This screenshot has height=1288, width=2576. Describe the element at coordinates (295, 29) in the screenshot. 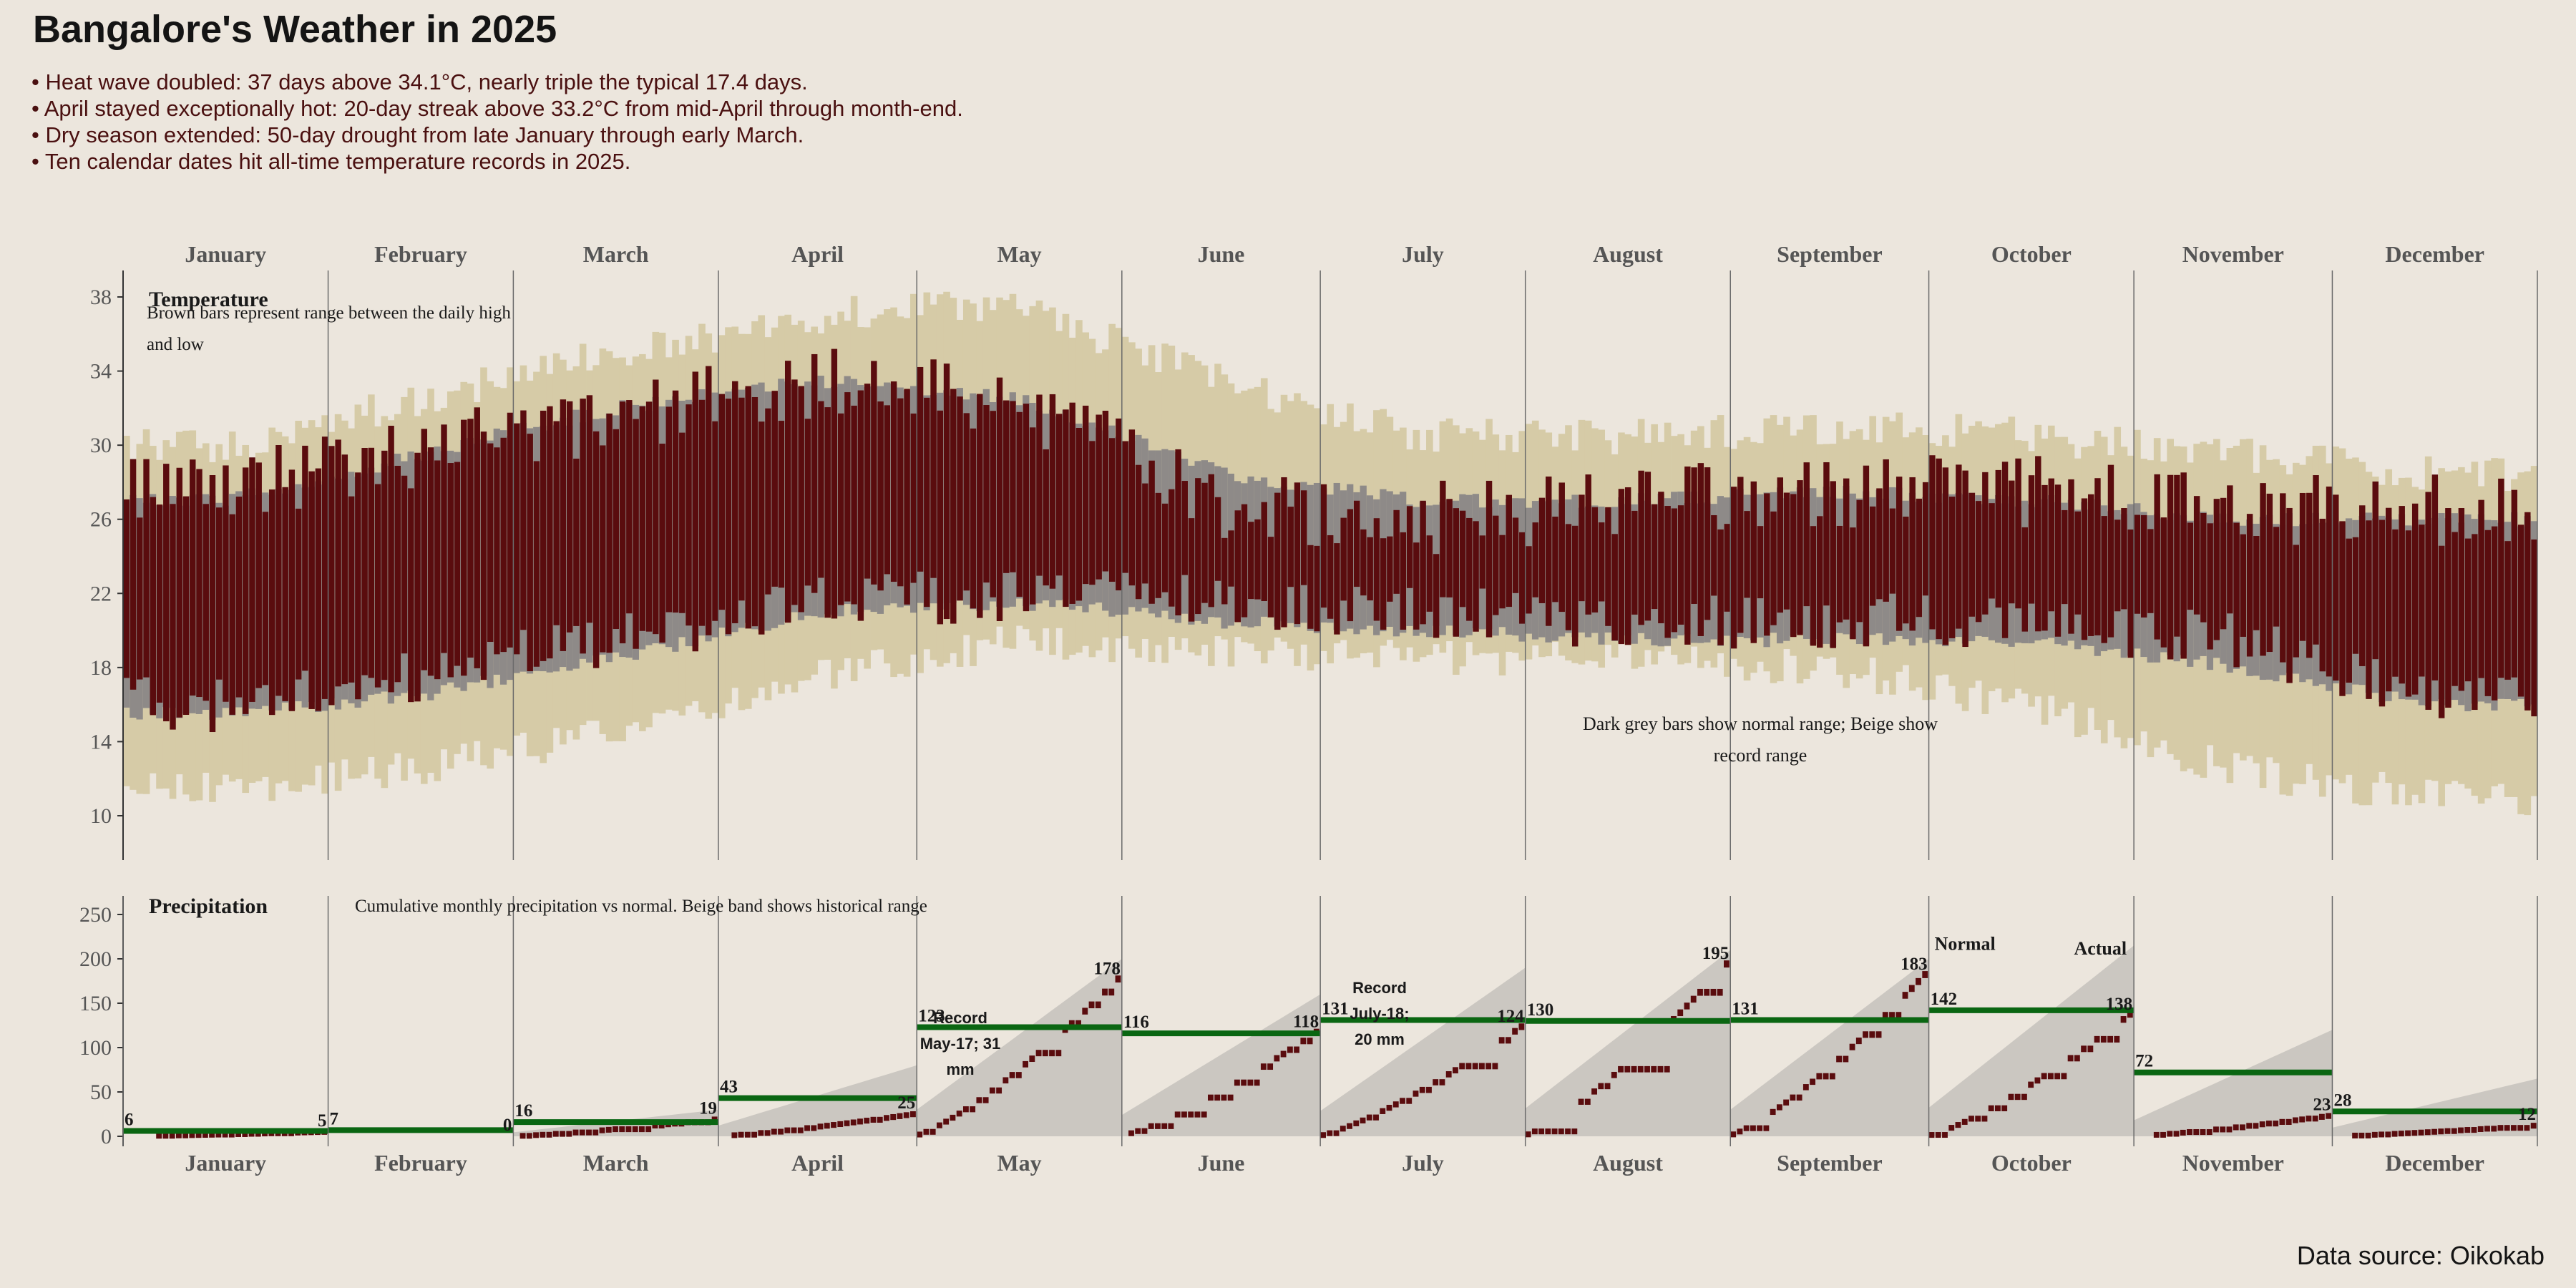

I see `page-title: Bangalore's Weather in 2025` at that location.